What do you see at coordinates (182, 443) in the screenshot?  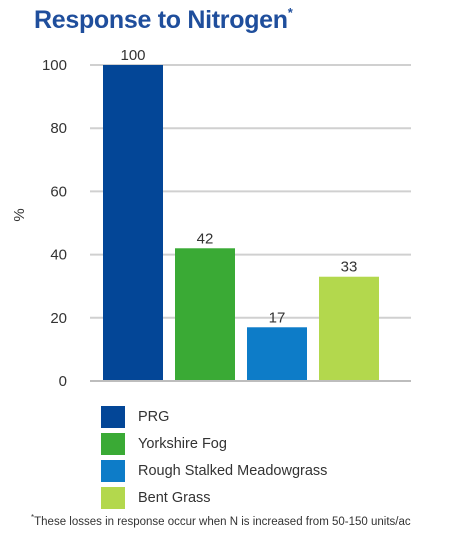 I see `legend-label: Yorkshire Fog` at bounding box center [182, 443].